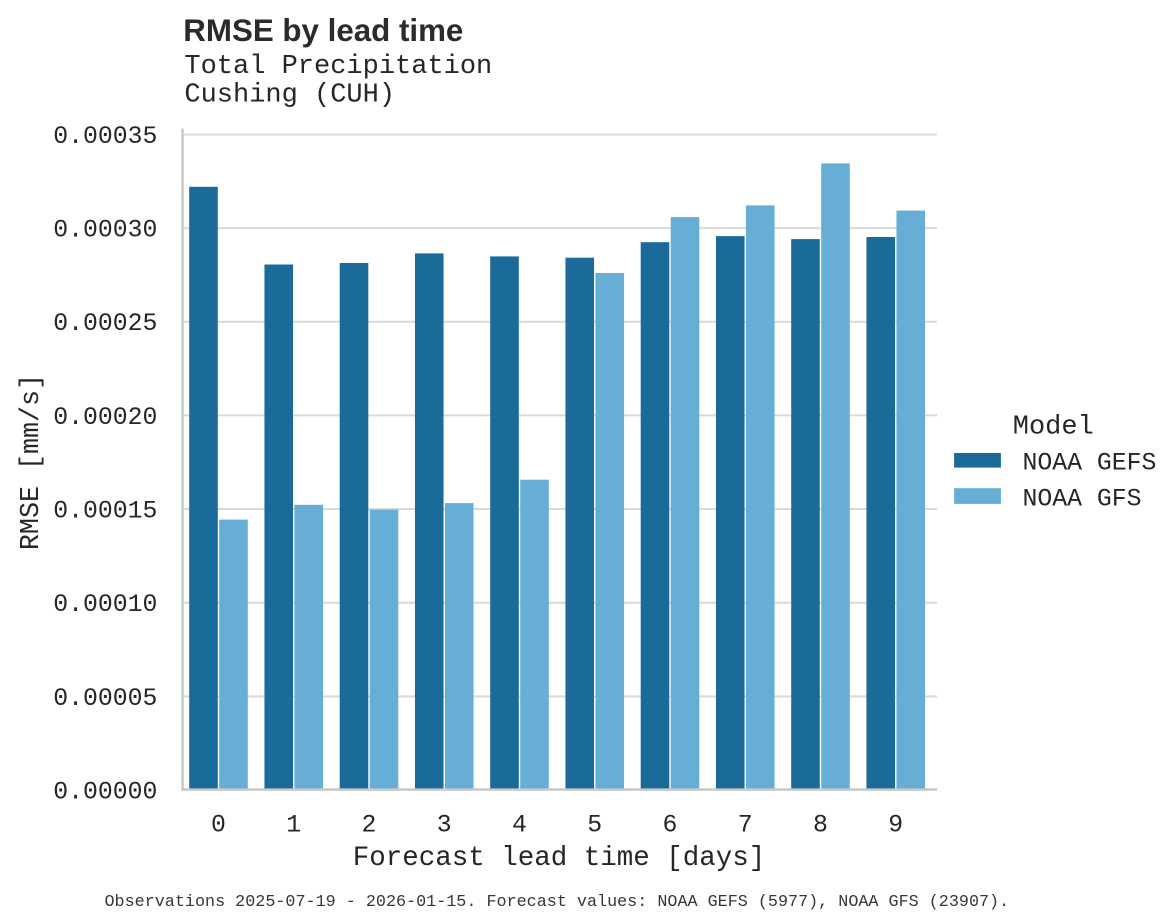 The height and width of the screenshot is (924, 1175). What do you see at coordinates (820, 825) in the screenshot?
I see `svg-text: 8` at bounding box center [820, 825].